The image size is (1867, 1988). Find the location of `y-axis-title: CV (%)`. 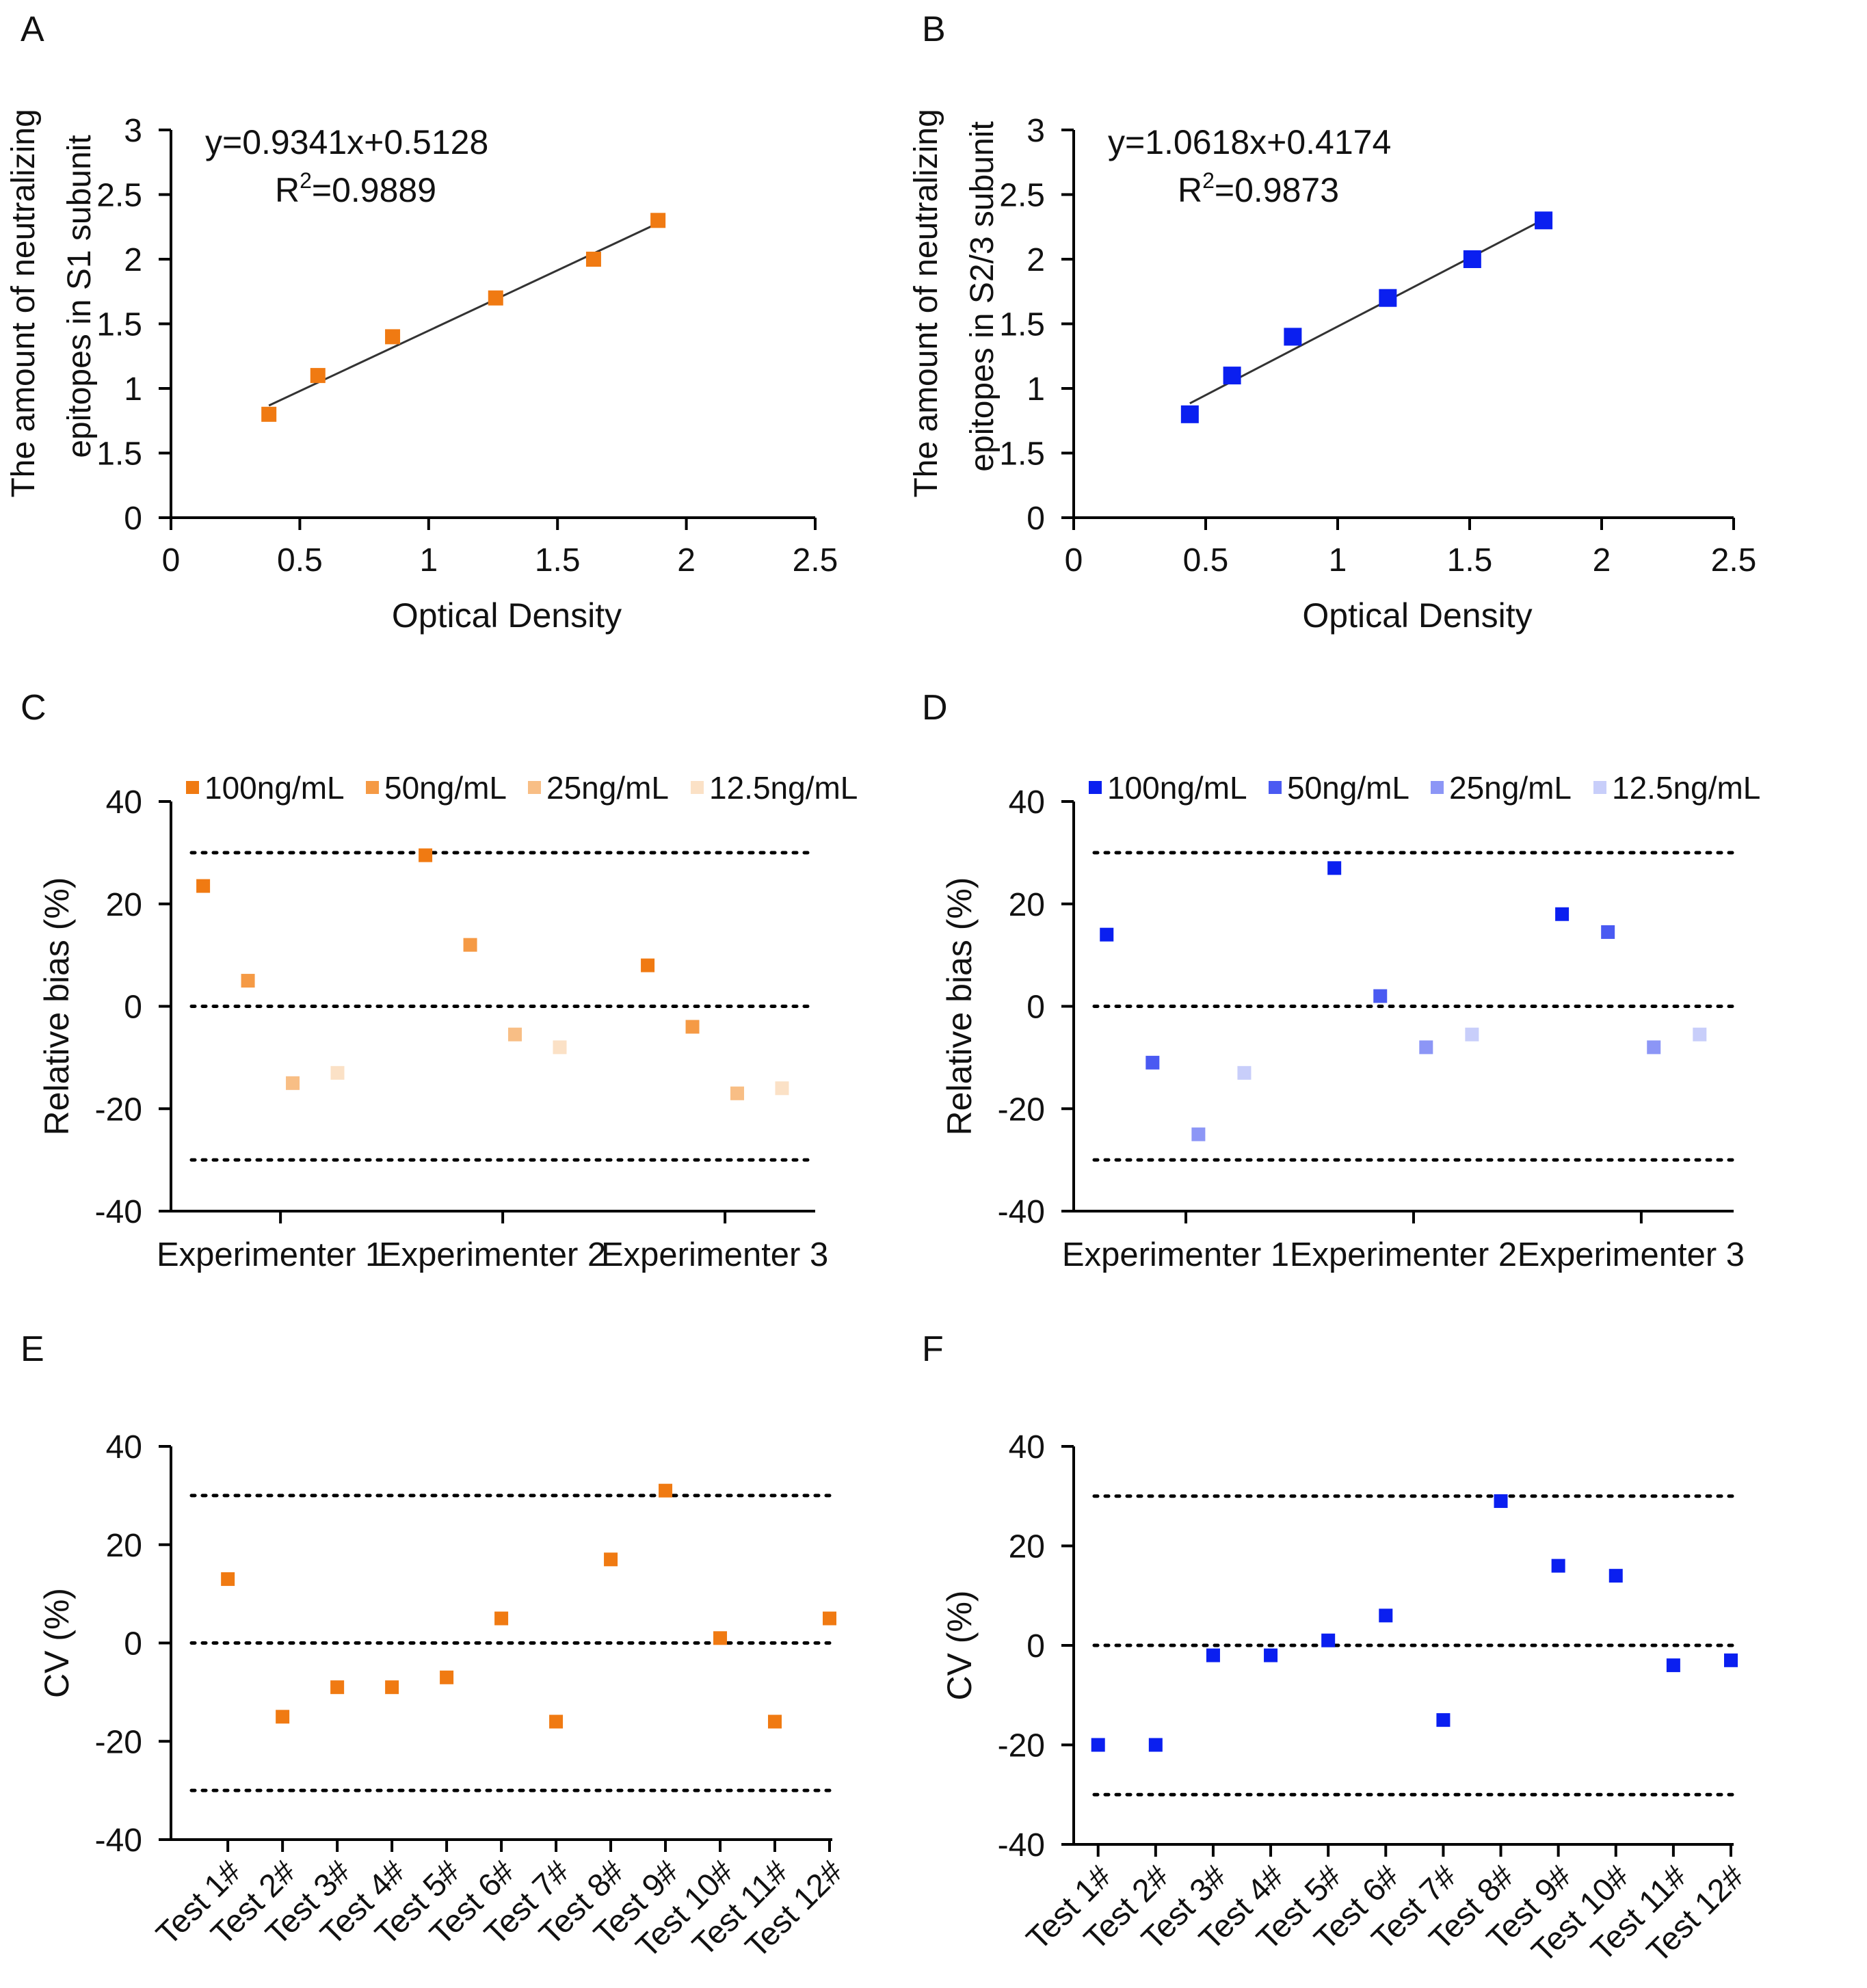

y-axis-title: CV (%) is located at coordinates (959, 1645).